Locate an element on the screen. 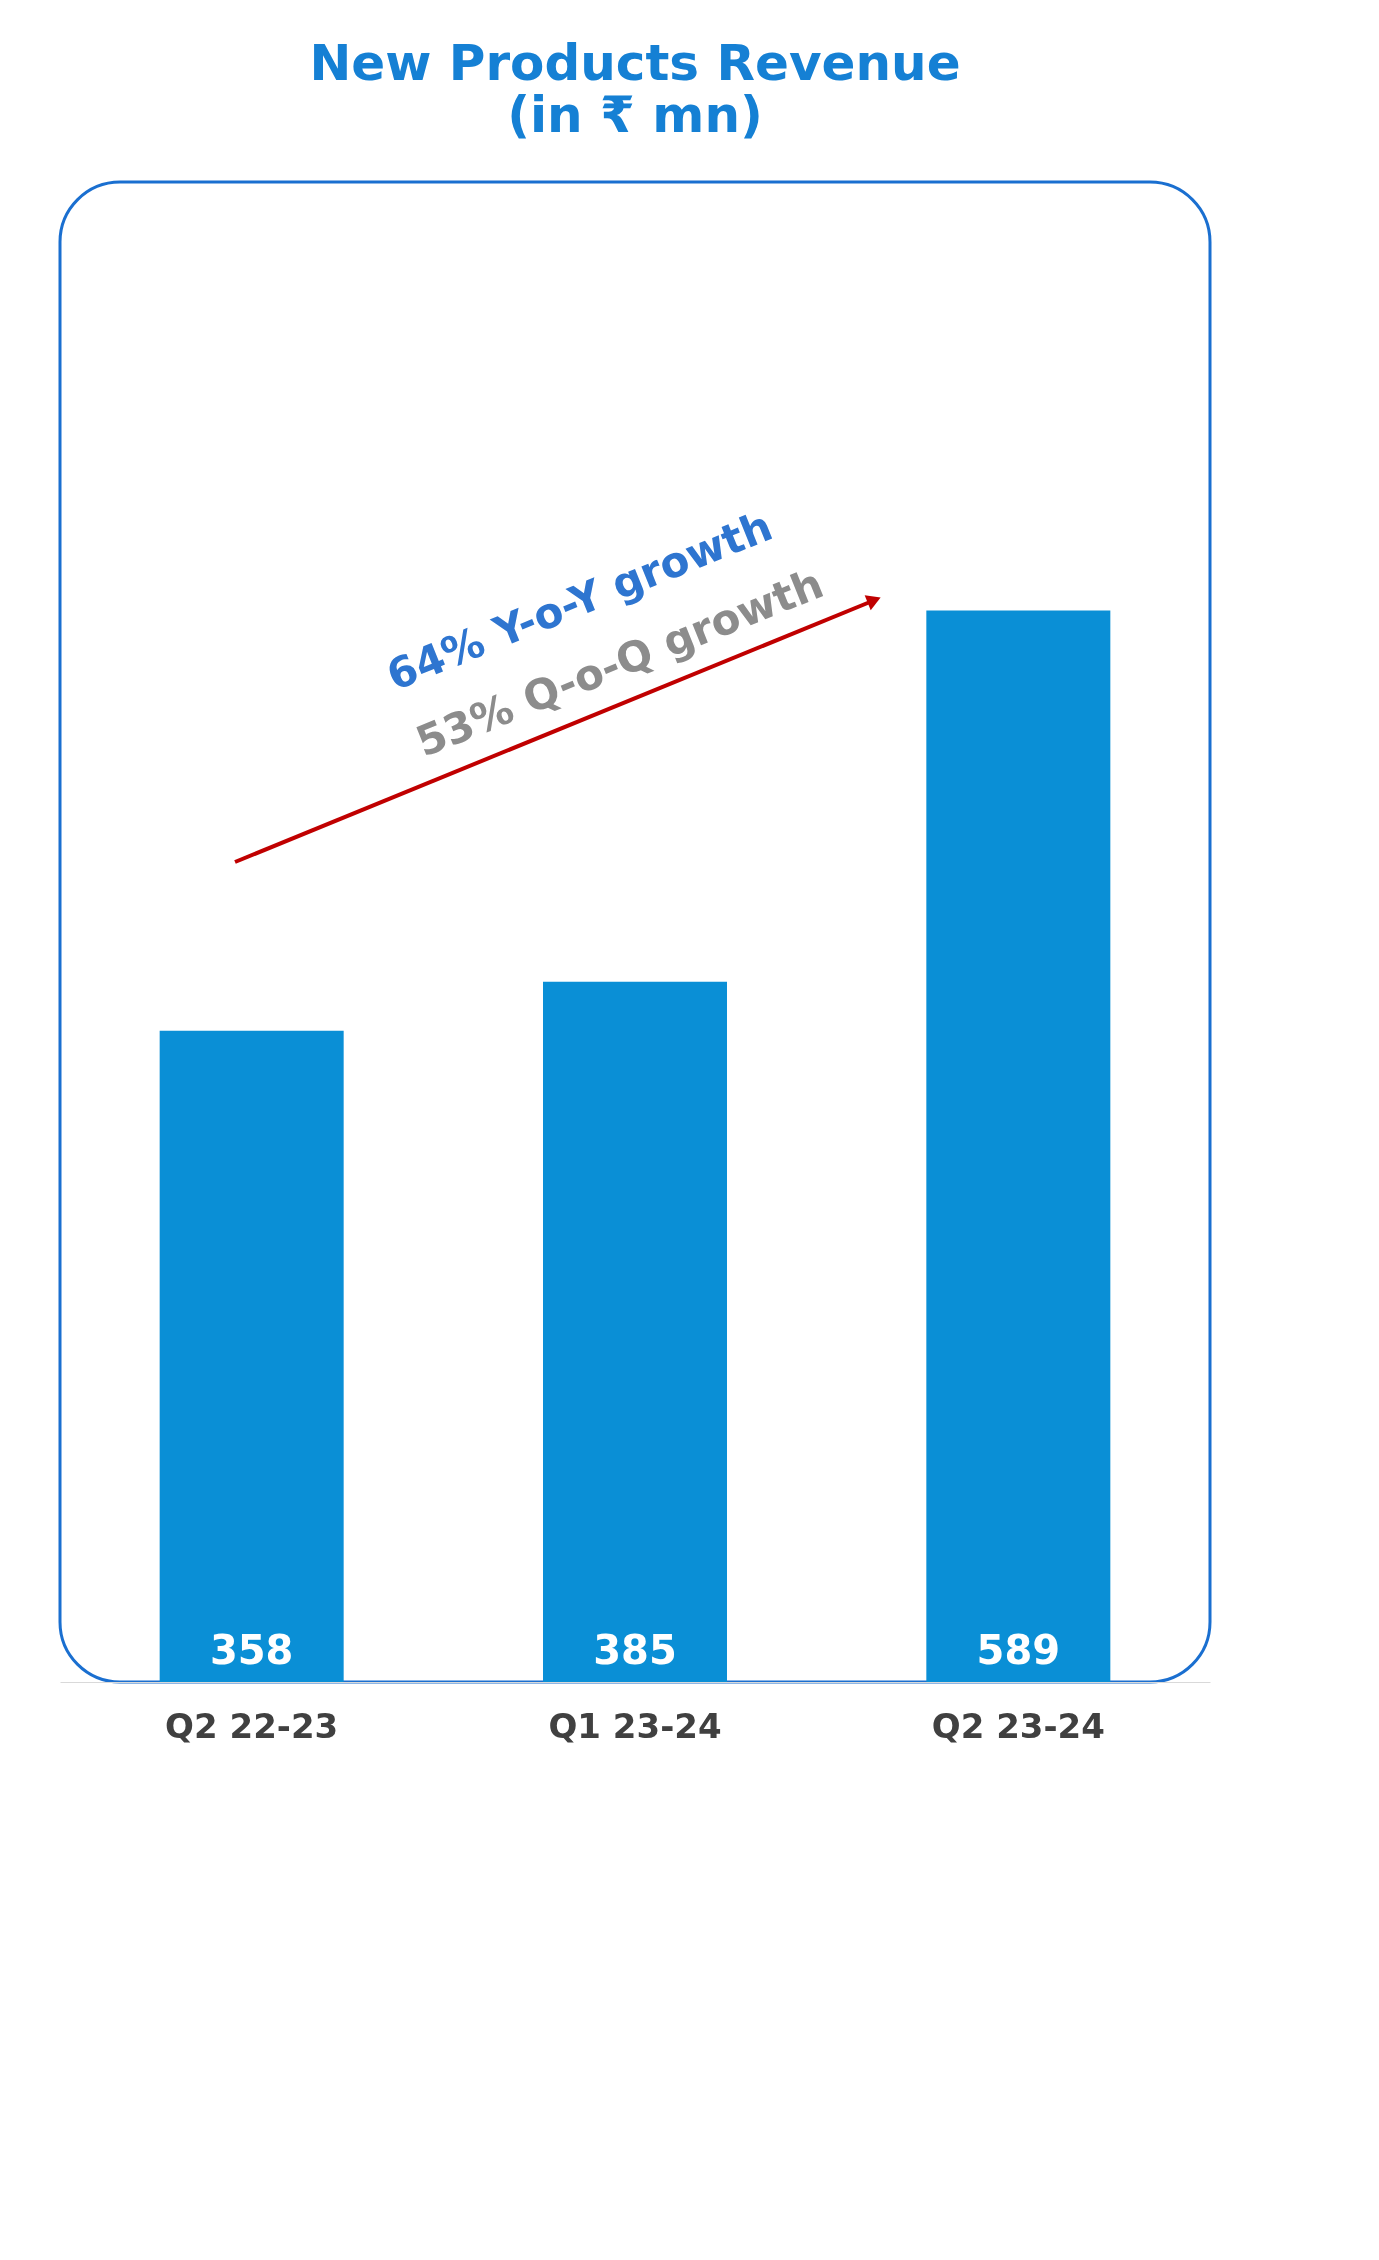 Image resolution: width=1379 pixels, height=2260 pixels. data-label: 358 is located at coordinates (251, 1650).